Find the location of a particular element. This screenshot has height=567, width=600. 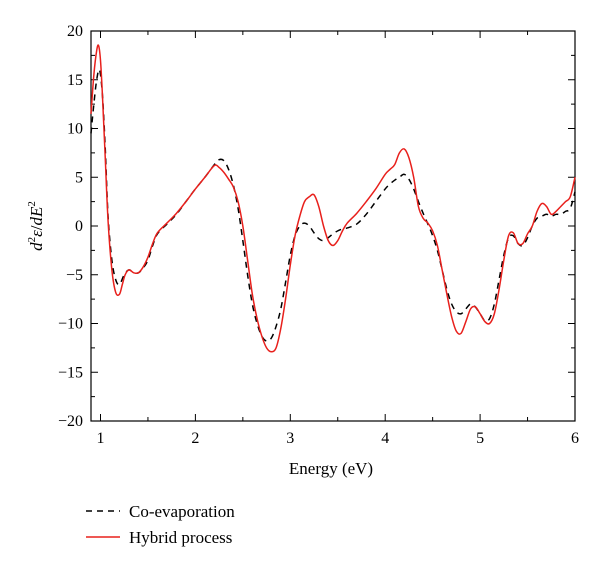

x-tick-label: 3 is located at coordinates (290, 438).